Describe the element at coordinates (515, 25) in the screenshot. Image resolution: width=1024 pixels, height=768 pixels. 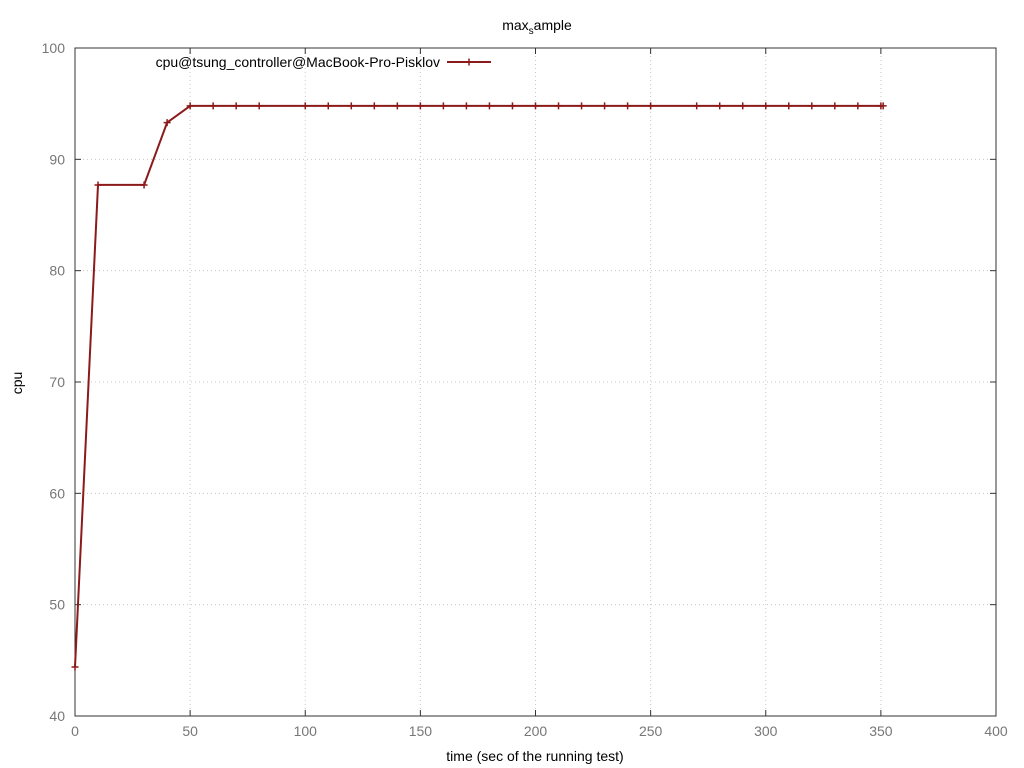
I see `chart-title-base: max` at that location.